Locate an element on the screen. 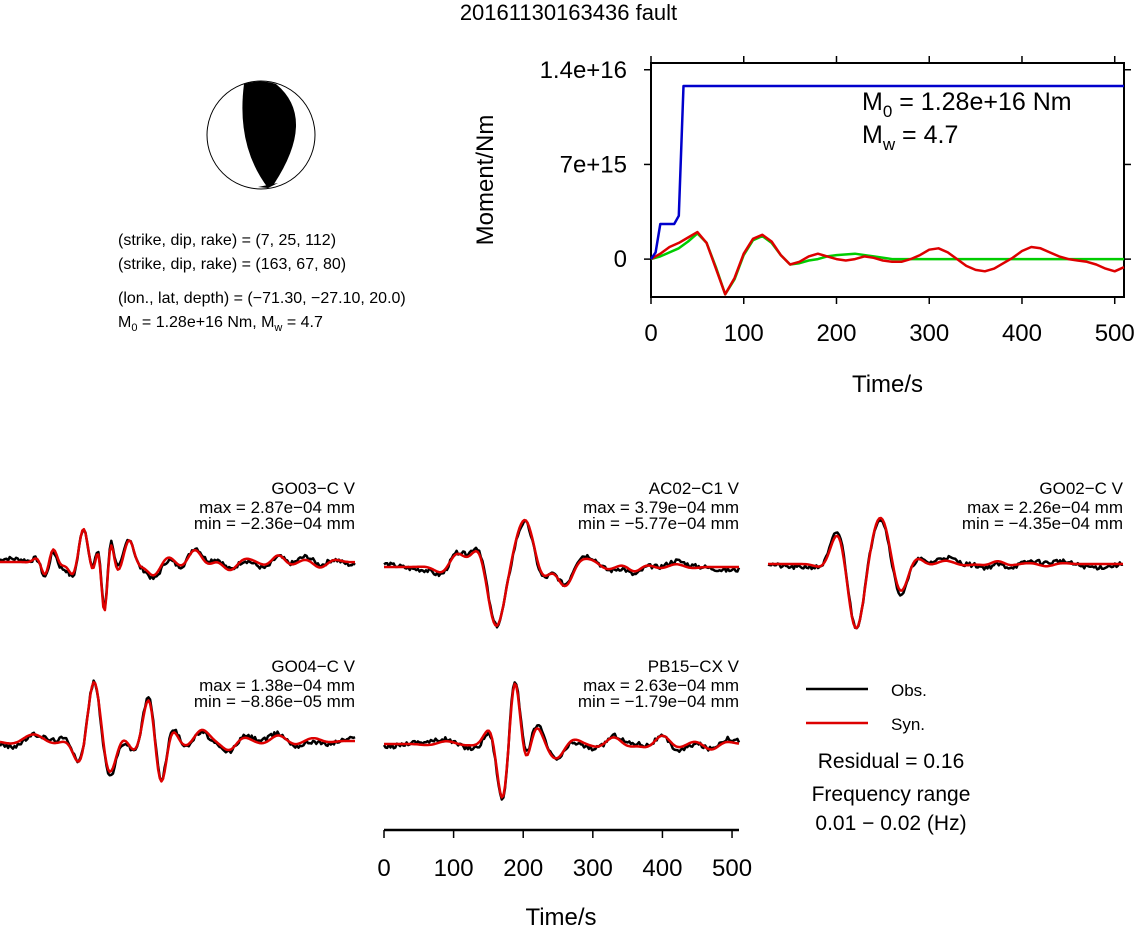 This screenshot has height=927, width=1137. moment-x-tick-label: 100 is located at coordinates (744, 333).